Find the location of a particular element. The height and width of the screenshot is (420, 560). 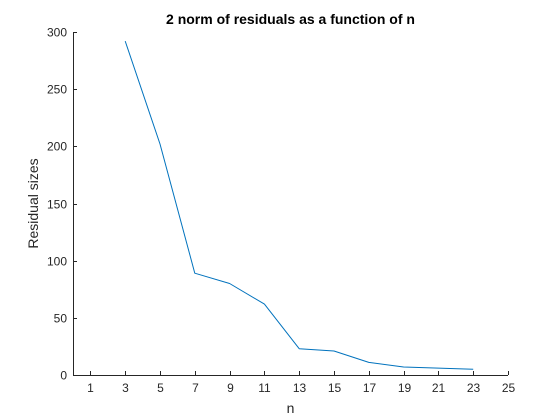

x-tick-label: 3 is located at coordinates (125, 388).